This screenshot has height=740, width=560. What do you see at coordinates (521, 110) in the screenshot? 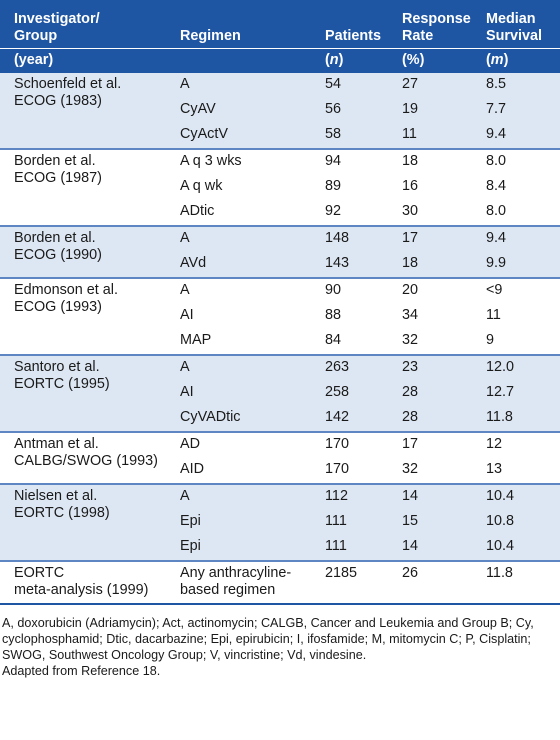
I see `median-survival-cell: 7.7` at bounding box center [521, 110].